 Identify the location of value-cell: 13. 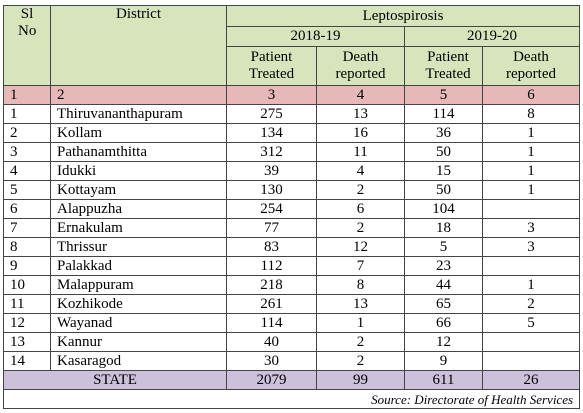
(360, 114).